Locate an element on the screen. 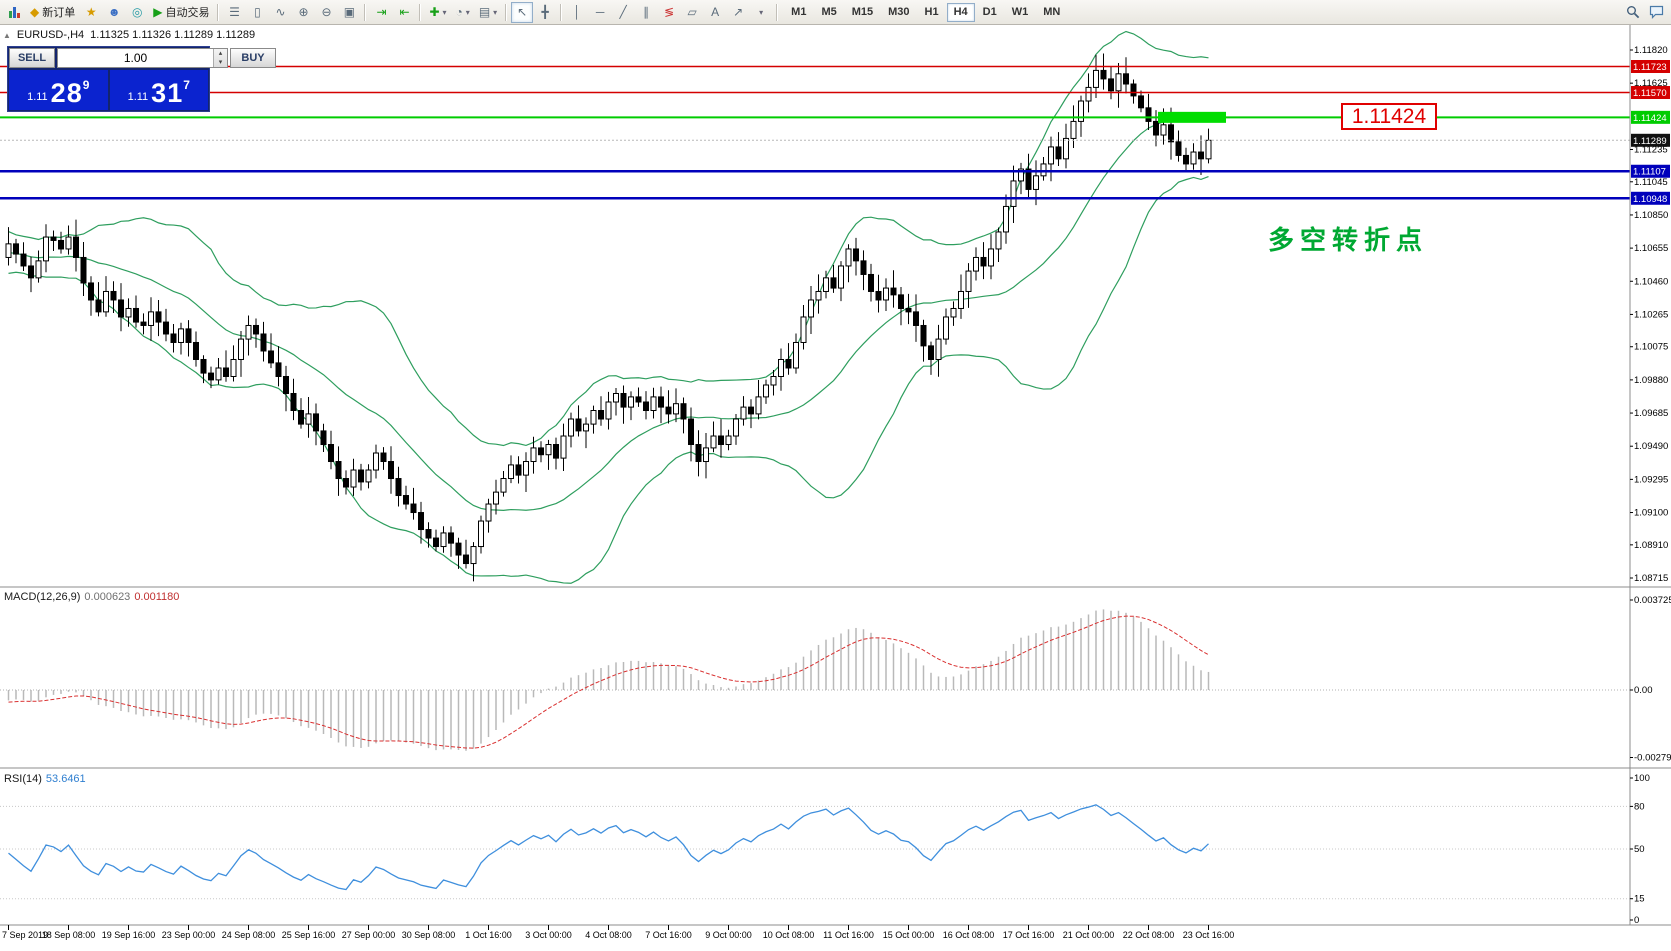  price-tick-label: 1.11045 is located at coordinates (1651, 182).